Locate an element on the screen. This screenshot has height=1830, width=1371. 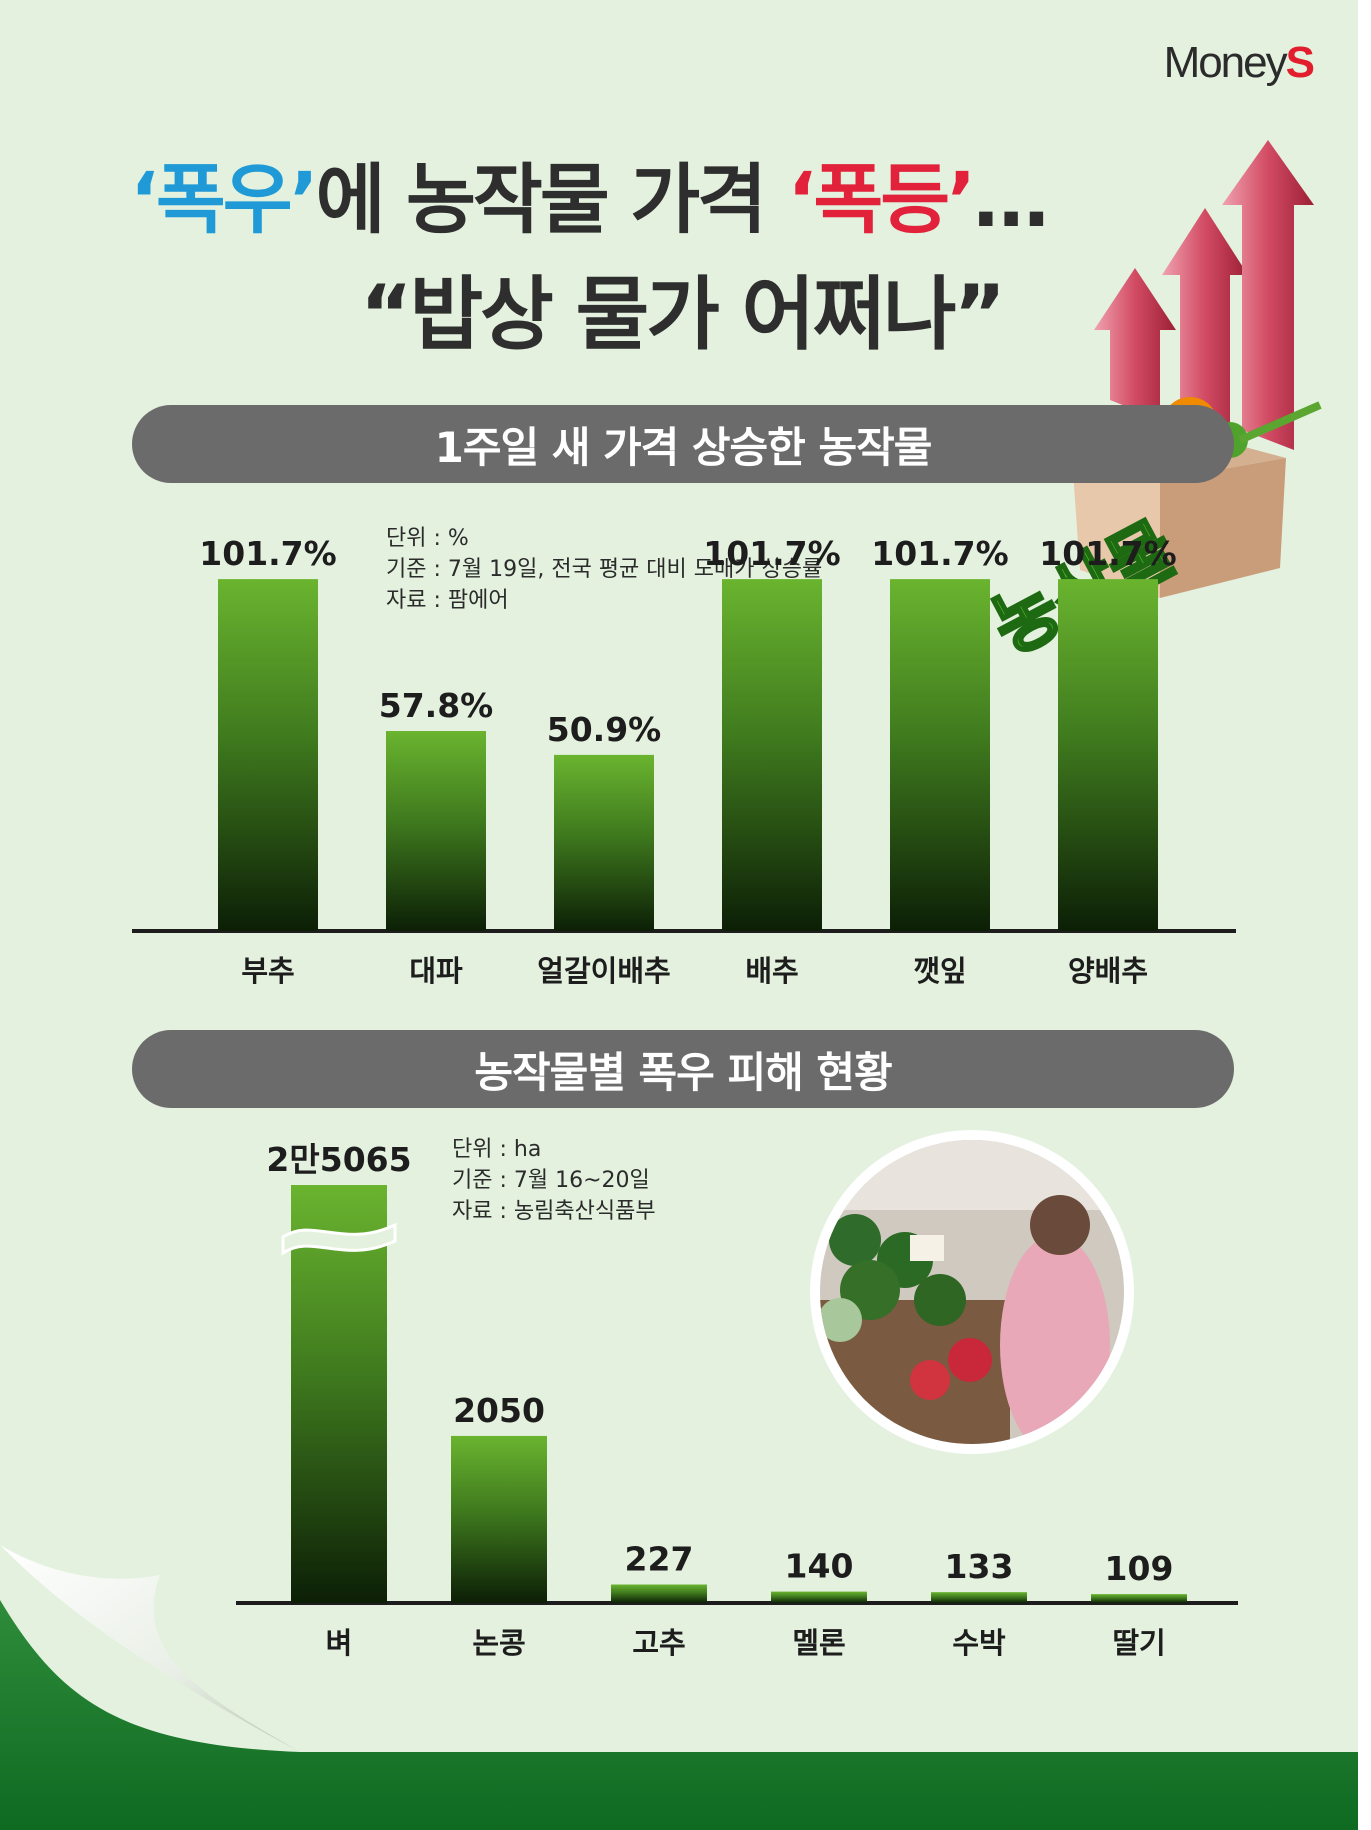
page-curl is located at coordinates (150, 1648).